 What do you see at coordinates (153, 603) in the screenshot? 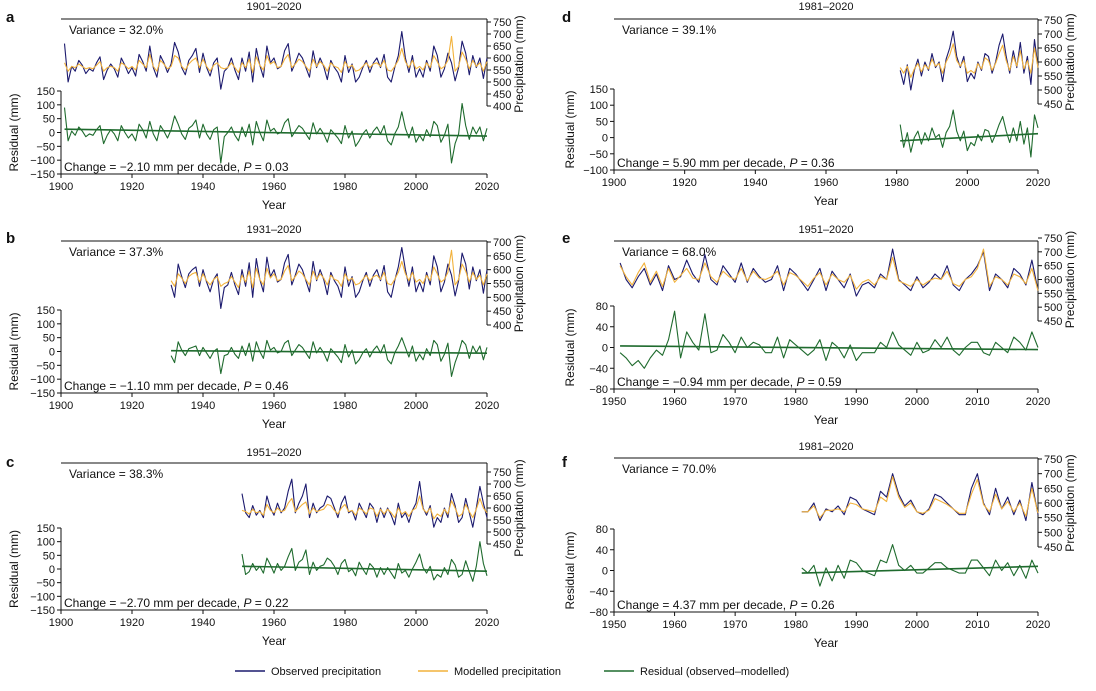
I see `change-text: Change = −2.70 mm per decade,` at bounding box center [153, 603].